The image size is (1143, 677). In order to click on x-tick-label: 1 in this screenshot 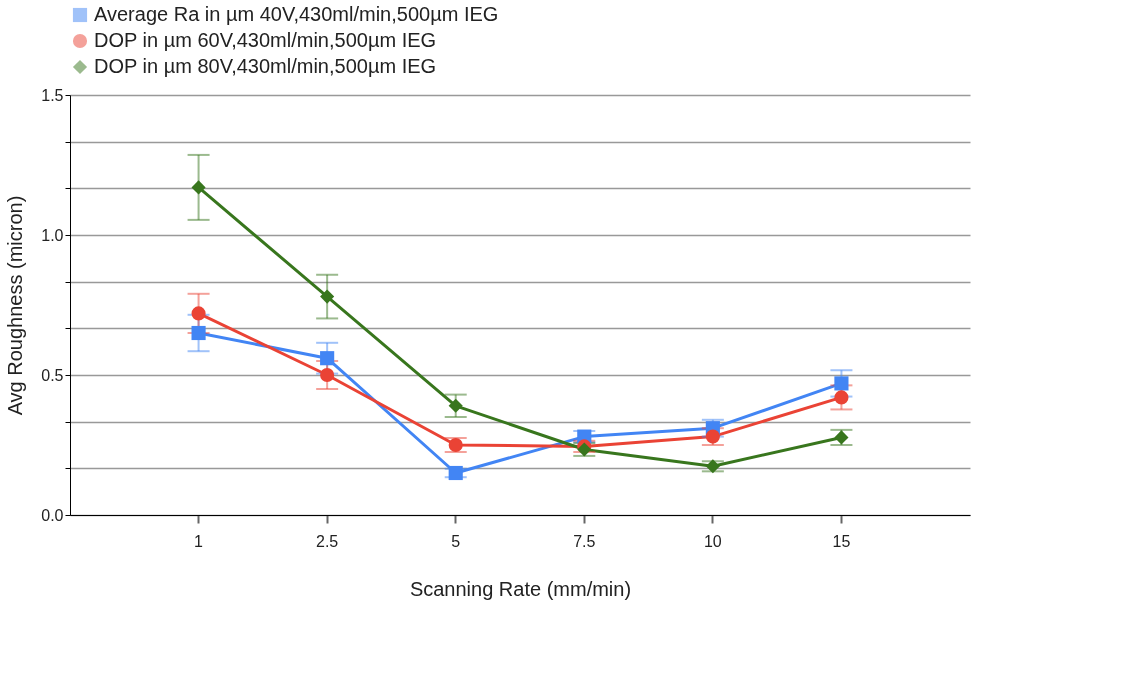, I will do `click(199, 541)`.